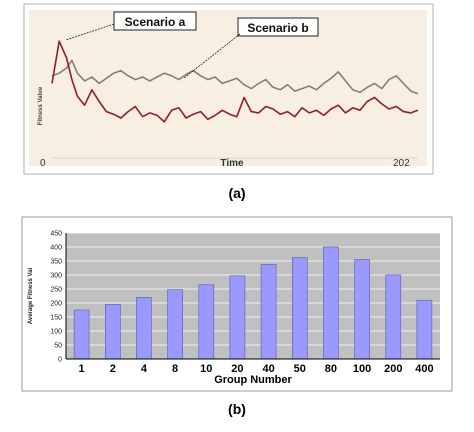 This screenshot has width=474, height=432. What do you see at coordinates (424, 369) in the screenshot?
I see `x-tick-label: 400` at bounding box center [424, 369].